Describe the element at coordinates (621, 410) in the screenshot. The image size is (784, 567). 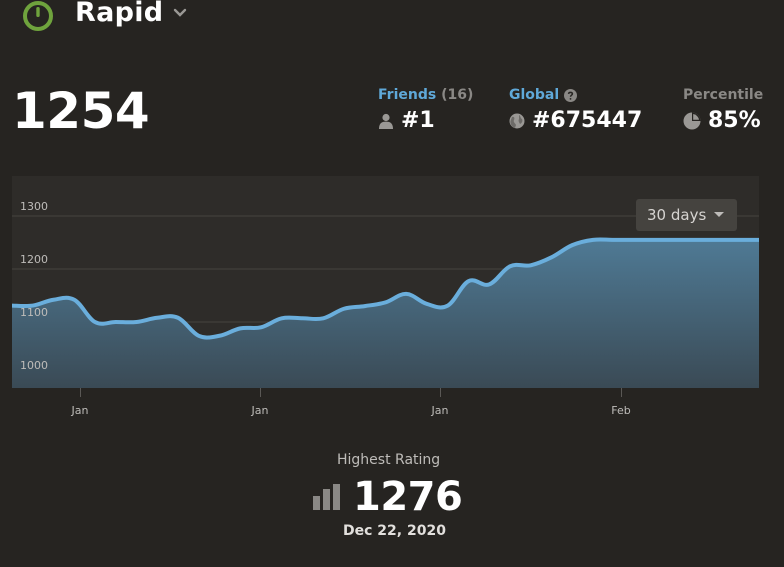
I see `x-tick-label: Feb` at that location.